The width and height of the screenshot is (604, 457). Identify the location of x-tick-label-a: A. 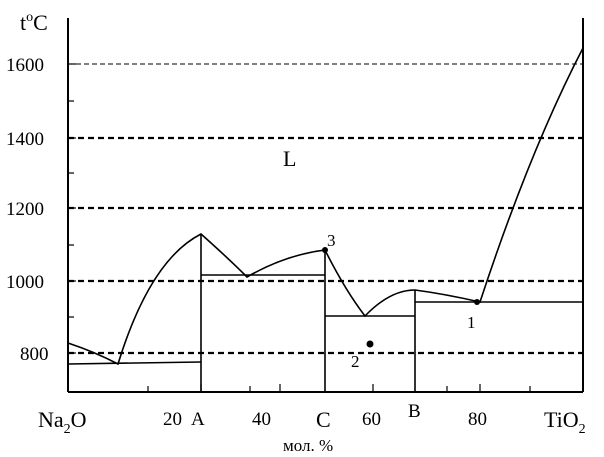
(198, 419).